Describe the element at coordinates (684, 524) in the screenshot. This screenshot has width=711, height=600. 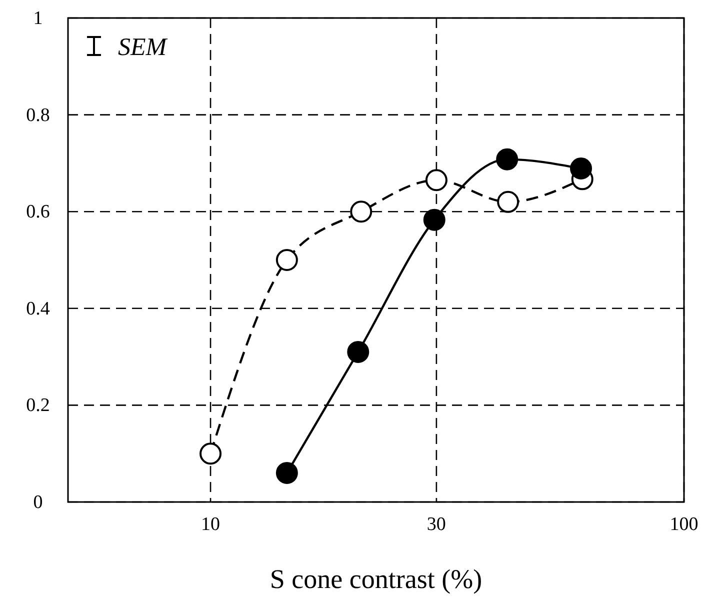
I see `x-tick-label: 100` at that location.